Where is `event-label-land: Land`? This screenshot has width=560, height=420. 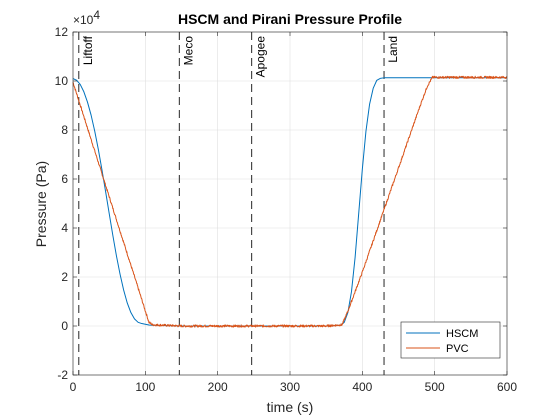 event-label-land: Land is located at coordinates (393, 49).